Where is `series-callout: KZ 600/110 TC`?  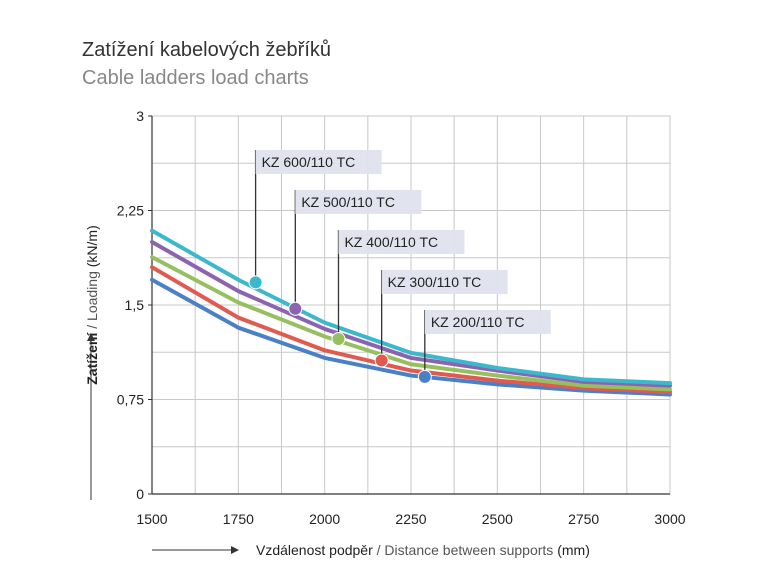
series-callout: KZ 600/110 TC is located at coordinates (315, 220).